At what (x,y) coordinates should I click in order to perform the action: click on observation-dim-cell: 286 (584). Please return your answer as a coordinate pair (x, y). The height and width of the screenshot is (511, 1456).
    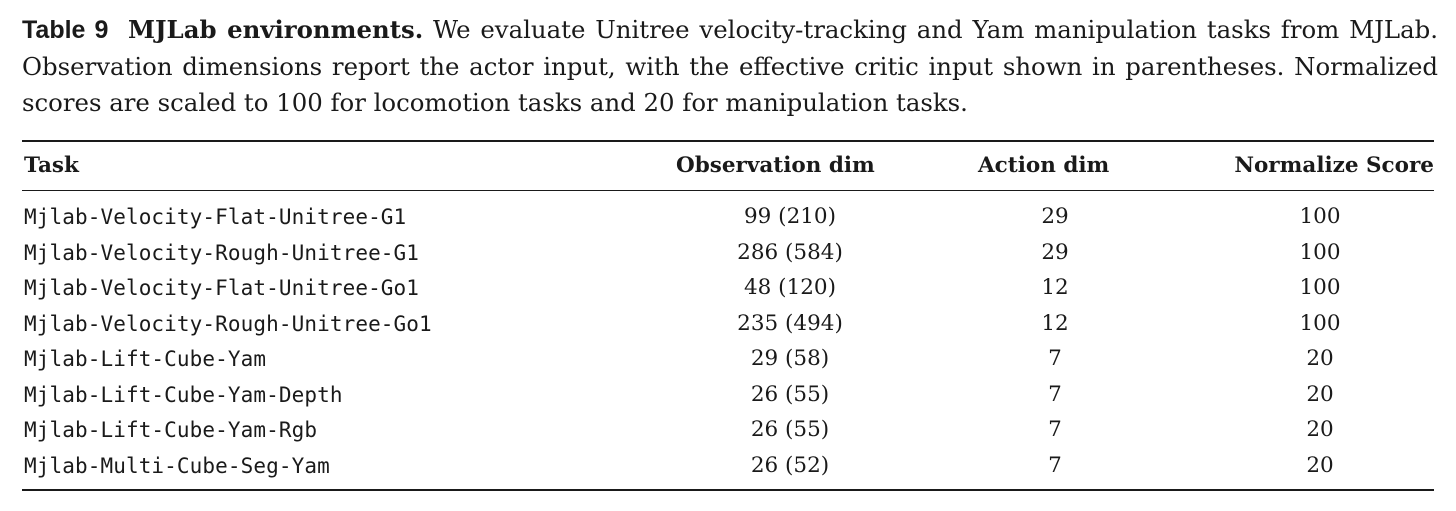
    Looking at the image, I should click on (790, 252).